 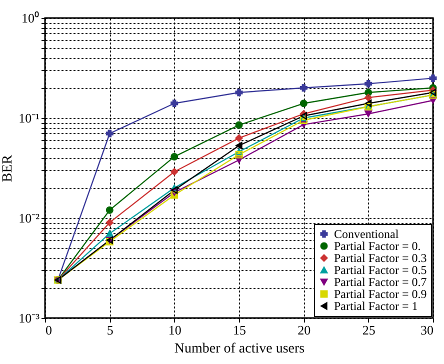 I want to click on legend-label: Partial Factor = 0., so click(x=377, y=246).